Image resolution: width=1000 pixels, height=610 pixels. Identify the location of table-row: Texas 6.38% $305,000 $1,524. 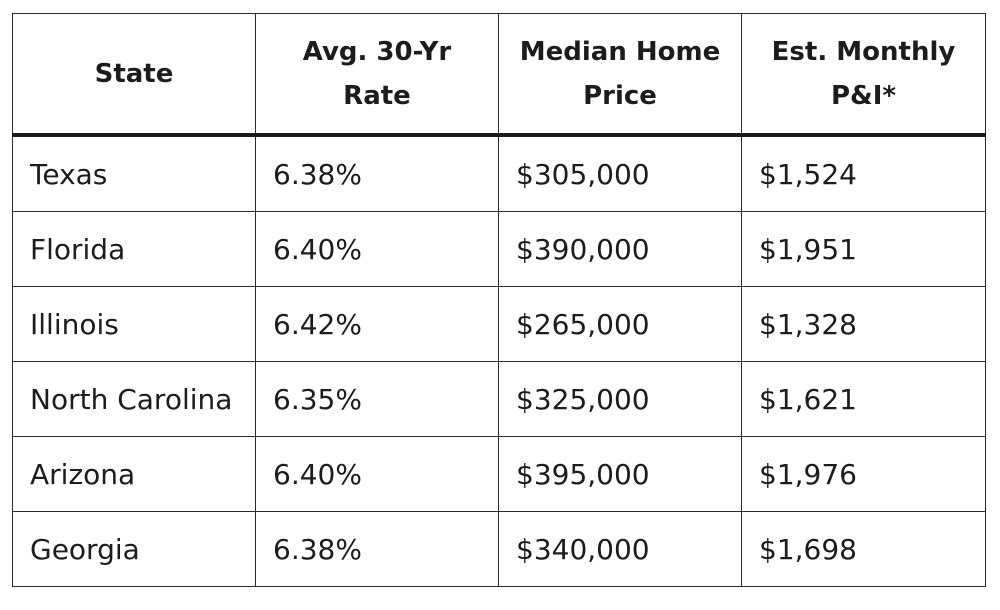
(499, 173).